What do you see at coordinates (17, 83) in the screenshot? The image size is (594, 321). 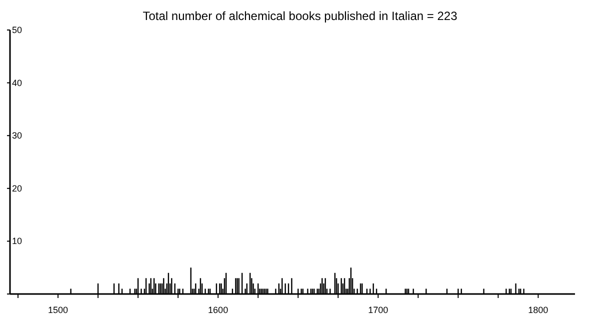 I see `y-tick-label: 40` at bounding box center [17, 83].